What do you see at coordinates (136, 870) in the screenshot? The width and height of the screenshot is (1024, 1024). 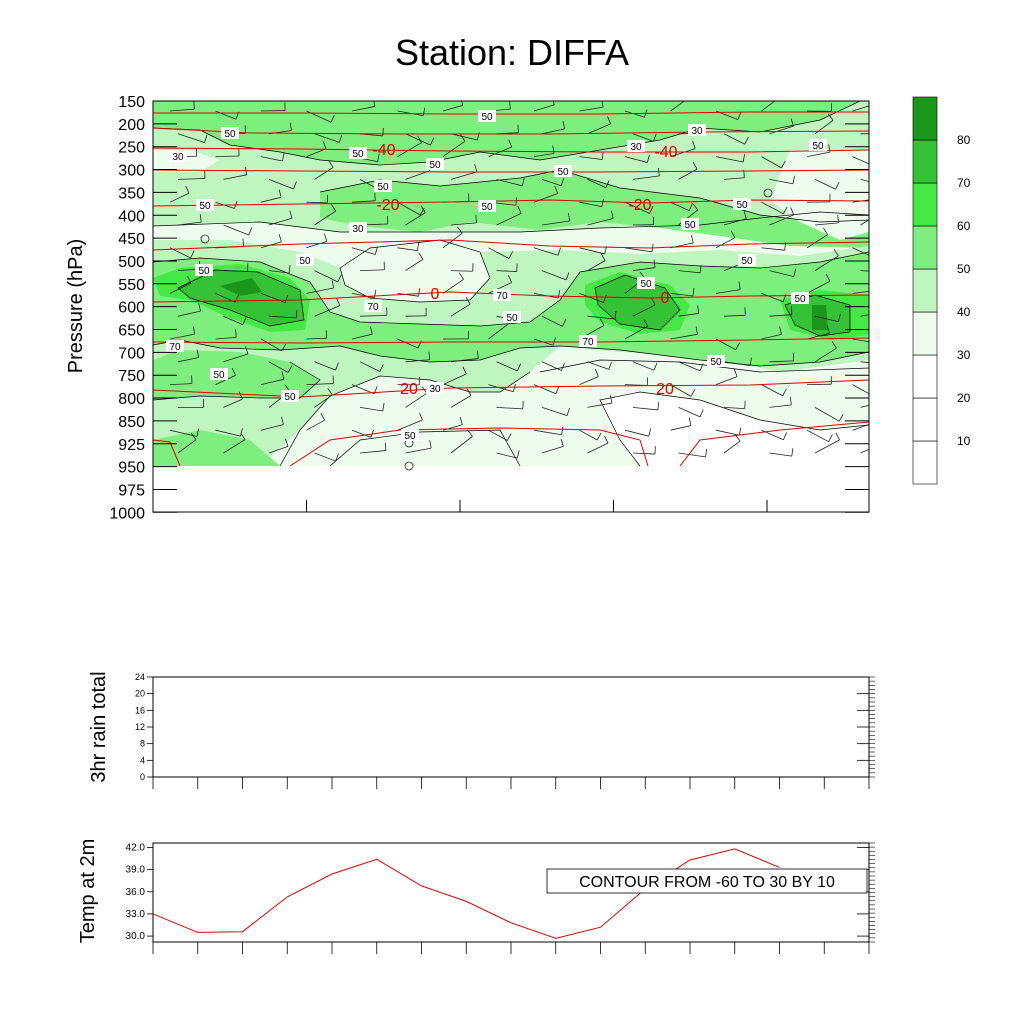 I see `y-tick-label: 39.0` at bounding box center [136, 870].